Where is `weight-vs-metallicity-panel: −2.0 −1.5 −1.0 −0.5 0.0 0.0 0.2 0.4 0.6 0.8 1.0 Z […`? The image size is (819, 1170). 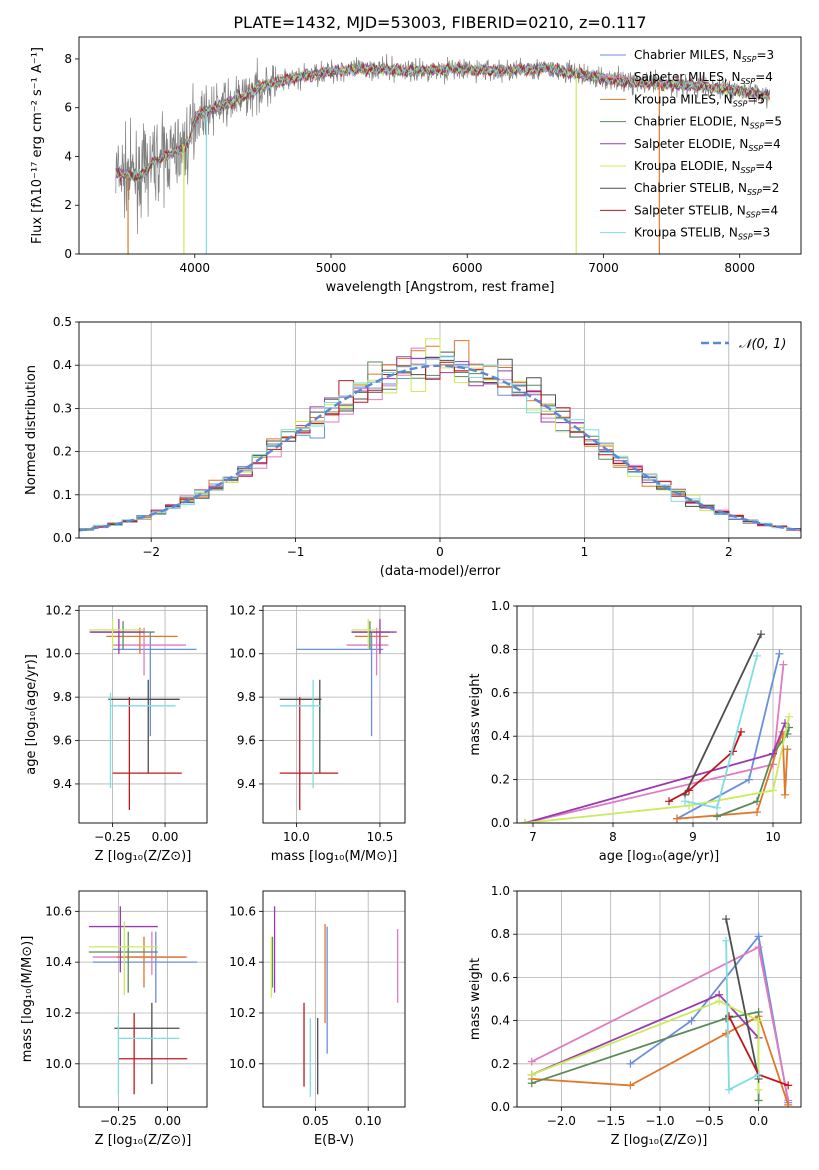
weight-vs-metallicity-panel: −2.0 −1.5 −1.0 −0.5 0.0 0.0 0.2 0.4 0.6 0.8 1.0 Z [… is located at coordinates (635, 1016).